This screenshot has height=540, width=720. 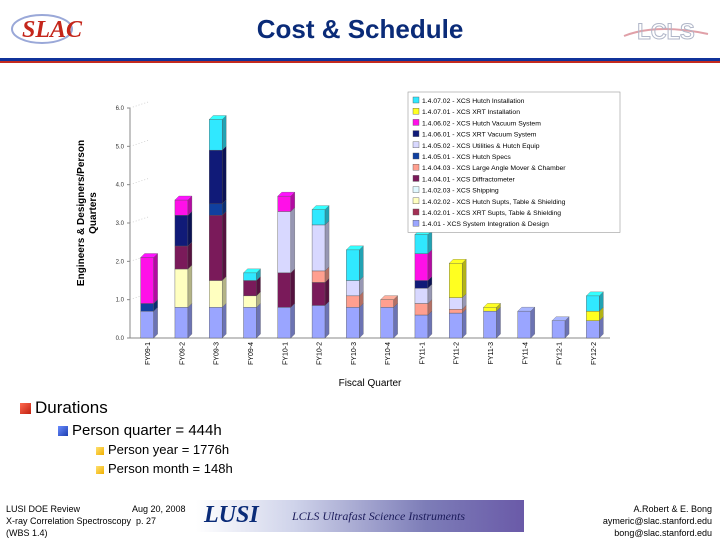 I want to click on footer-email-1: aymeric@slac.stanford.edu, so click(x=657, y=521).